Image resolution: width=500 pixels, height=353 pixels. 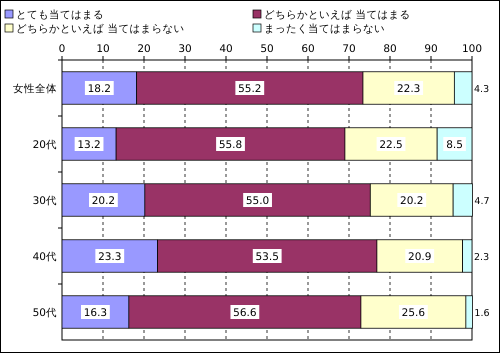 What do you see at coordinates (482, 257) in the screenshot?
I see `data-label: 2.3` at bounding box center [482, 257].